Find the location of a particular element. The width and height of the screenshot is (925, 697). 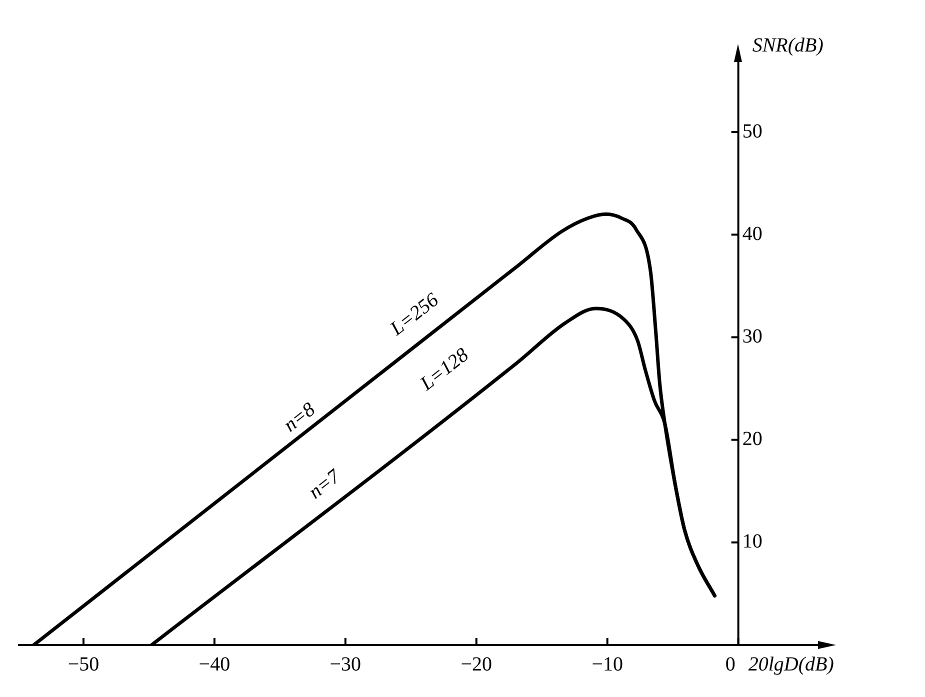

y-tick-label: 10 is located at coordinates (752, 541).